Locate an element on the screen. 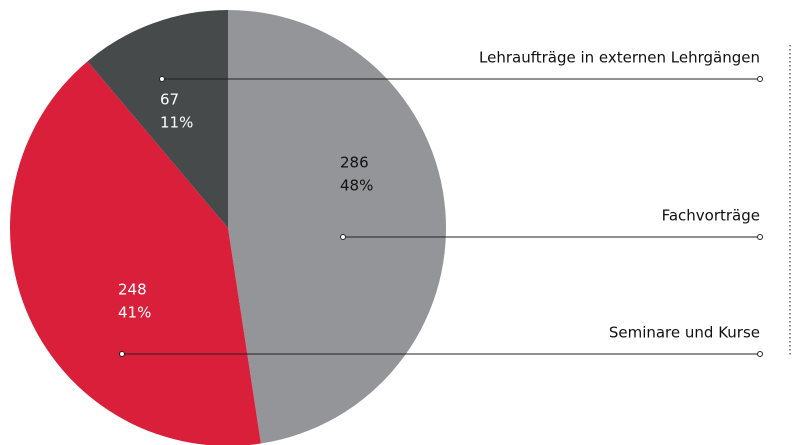  category-label: Fachvorträge is located at coordinates (711, 216).